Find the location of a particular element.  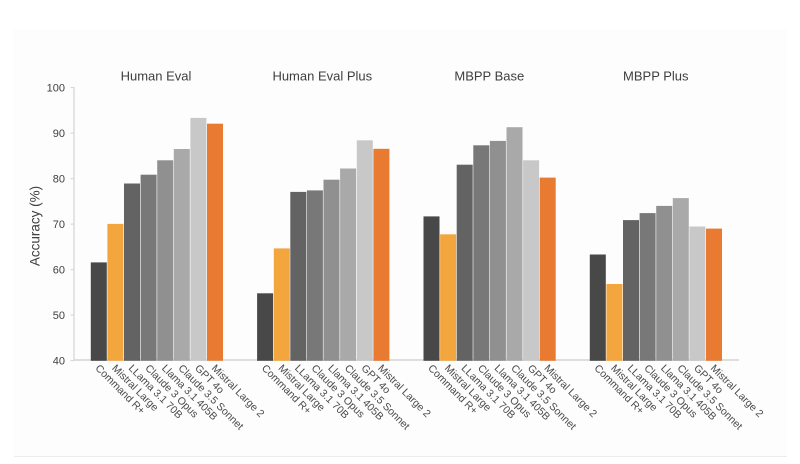

svg-text: Accuracy (%) is located at coordinates (35, 226).